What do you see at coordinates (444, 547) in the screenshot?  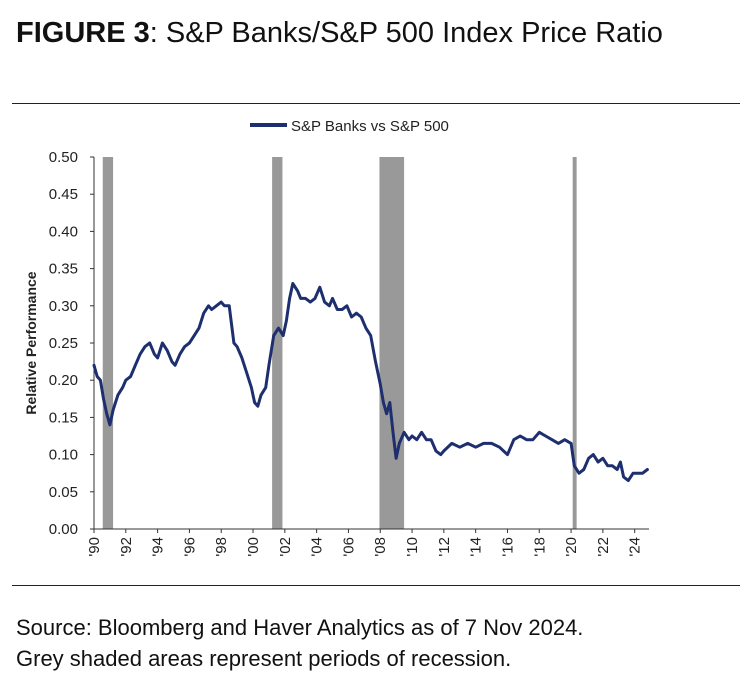 I see `x-tick-label: '12` at bounding box center [444, 547].